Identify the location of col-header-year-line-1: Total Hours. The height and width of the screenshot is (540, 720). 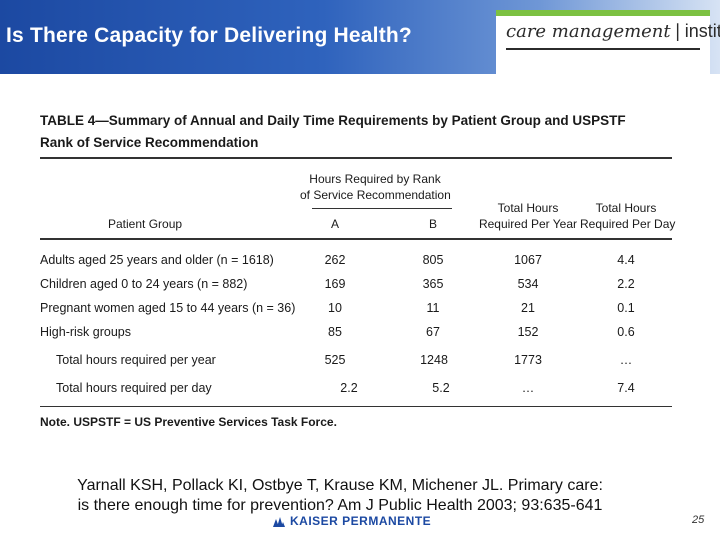
(528, 208).